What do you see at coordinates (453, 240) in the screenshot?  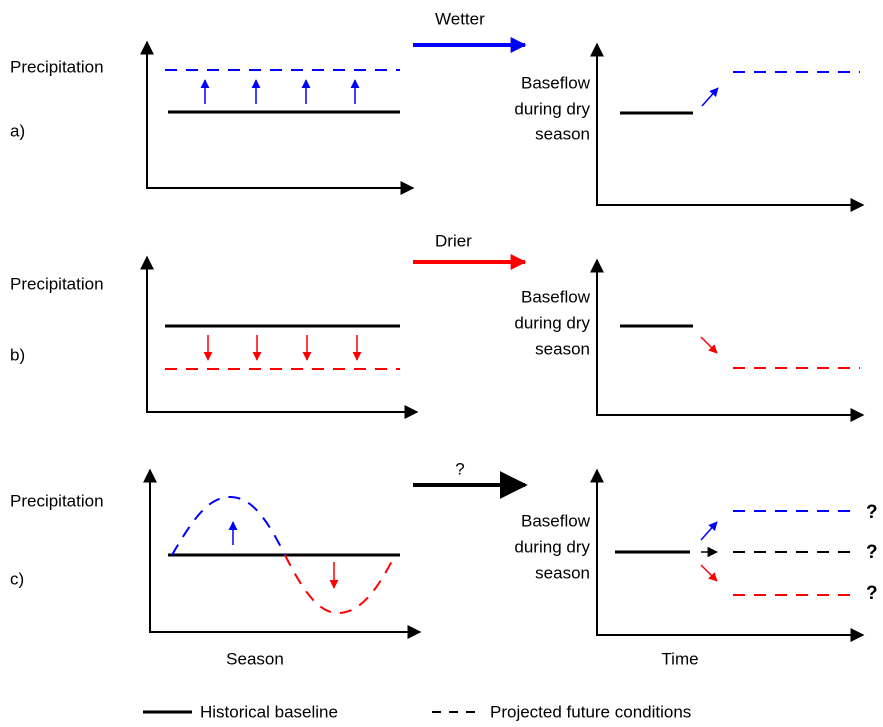 I see `transition-label: Drier` at bounding box center [453, 240].